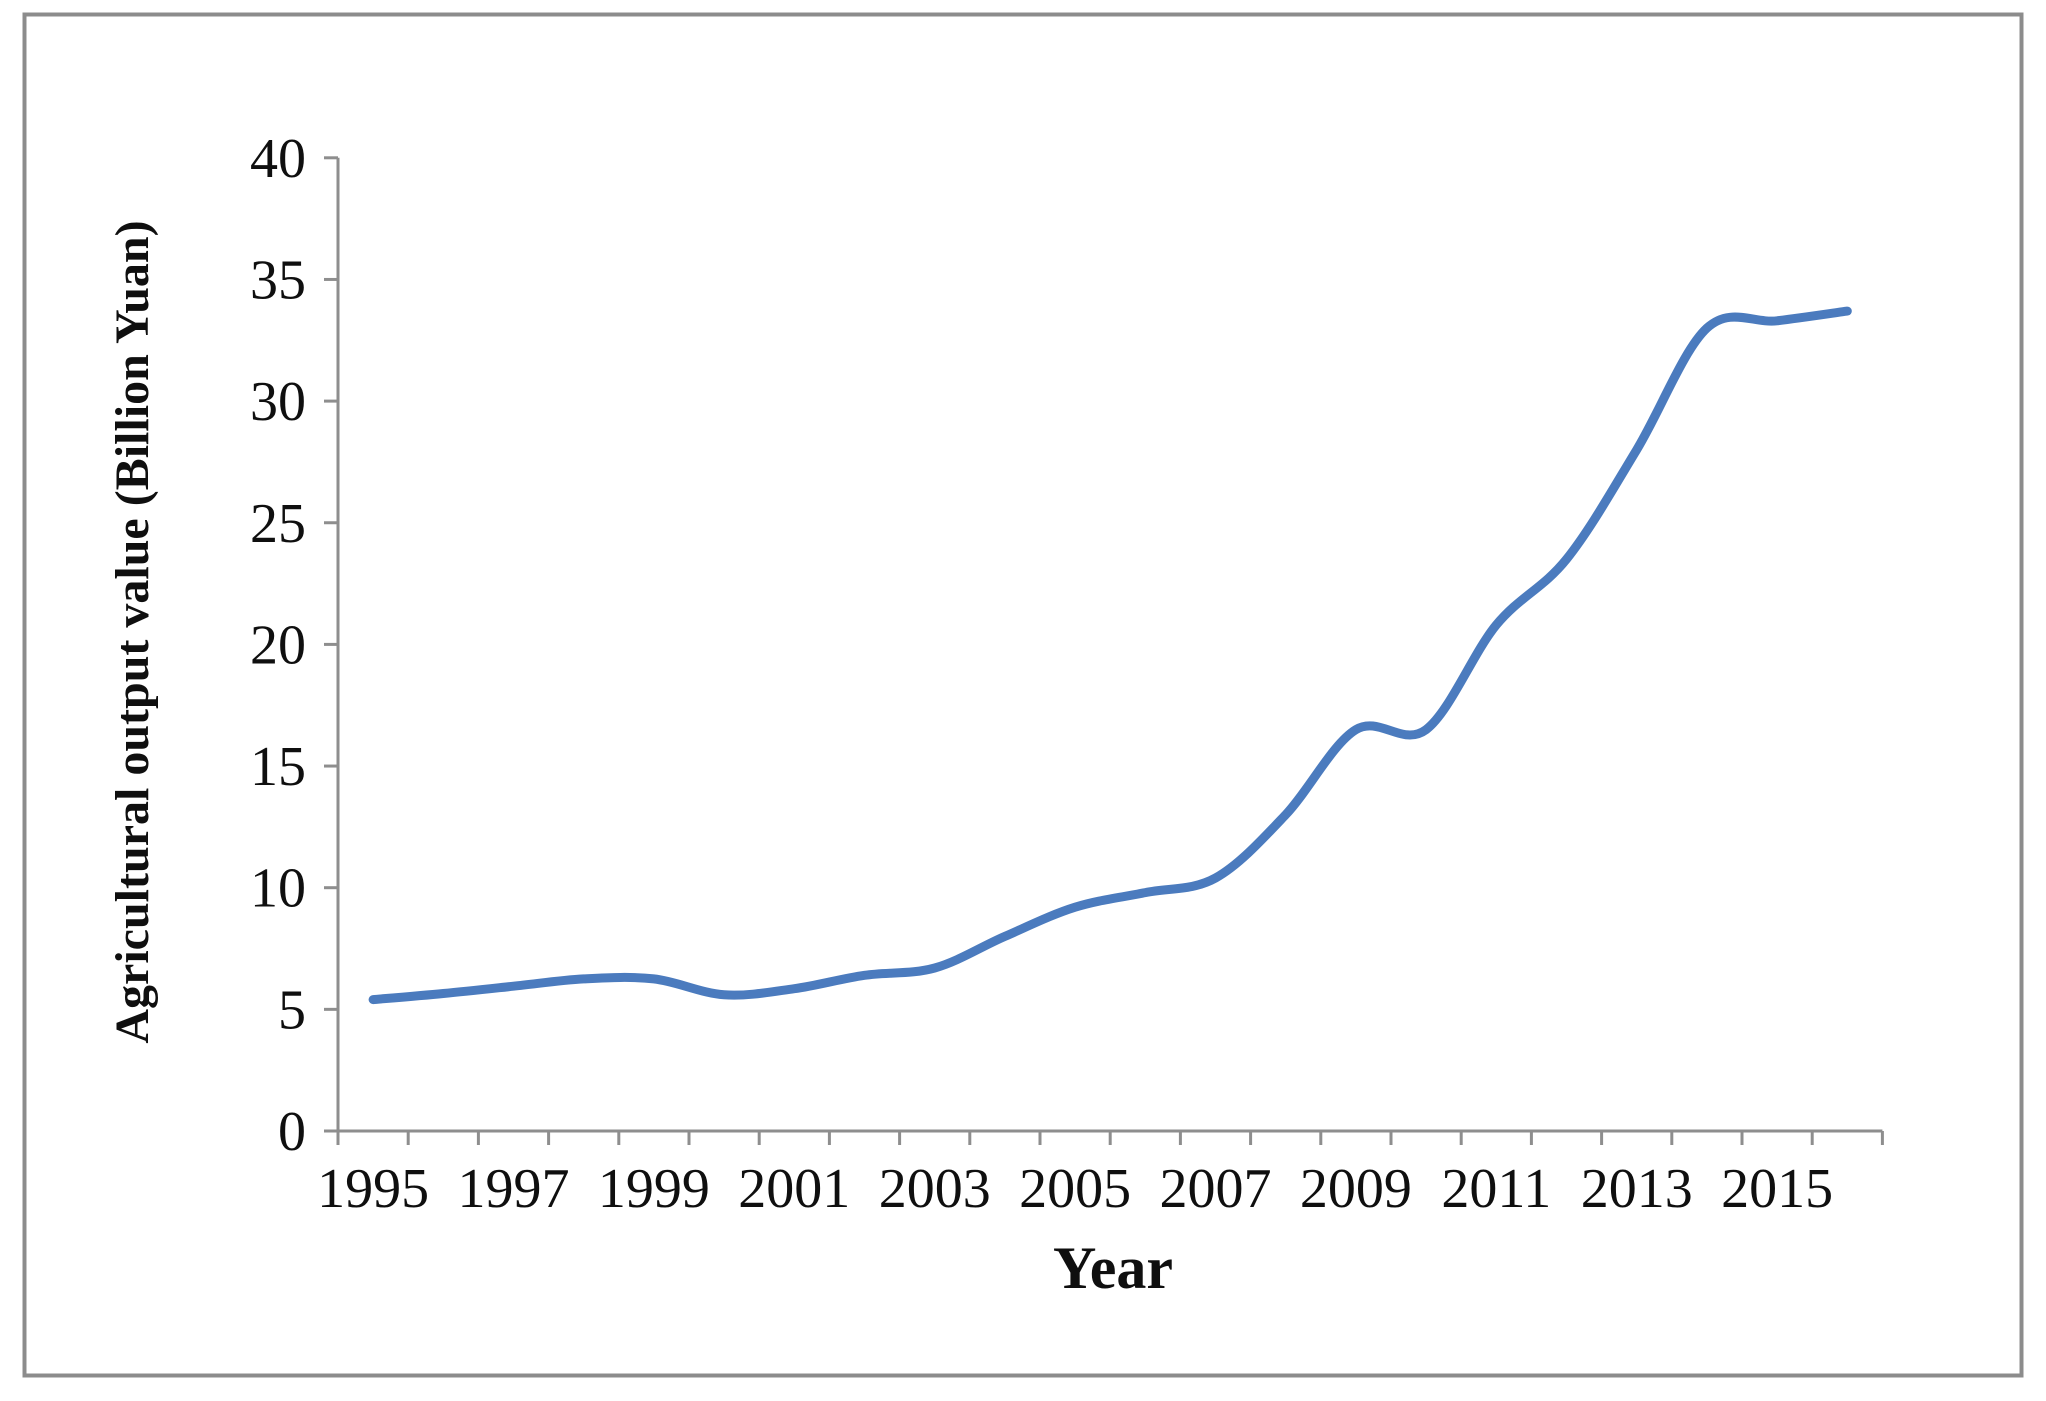 The image size is (2046, 1401). Describe the element at coordinates (1075, 1189) in the screenshot. I see `x-tick-label: 2005` at that location.